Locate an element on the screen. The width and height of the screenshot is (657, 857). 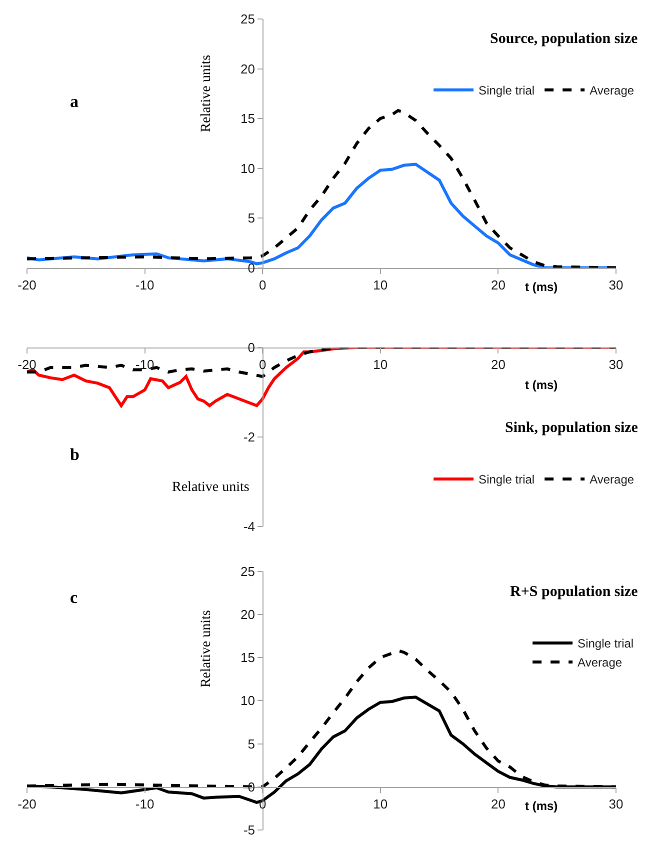
y-tick-label: -2 is located at coordinates (249, 436).